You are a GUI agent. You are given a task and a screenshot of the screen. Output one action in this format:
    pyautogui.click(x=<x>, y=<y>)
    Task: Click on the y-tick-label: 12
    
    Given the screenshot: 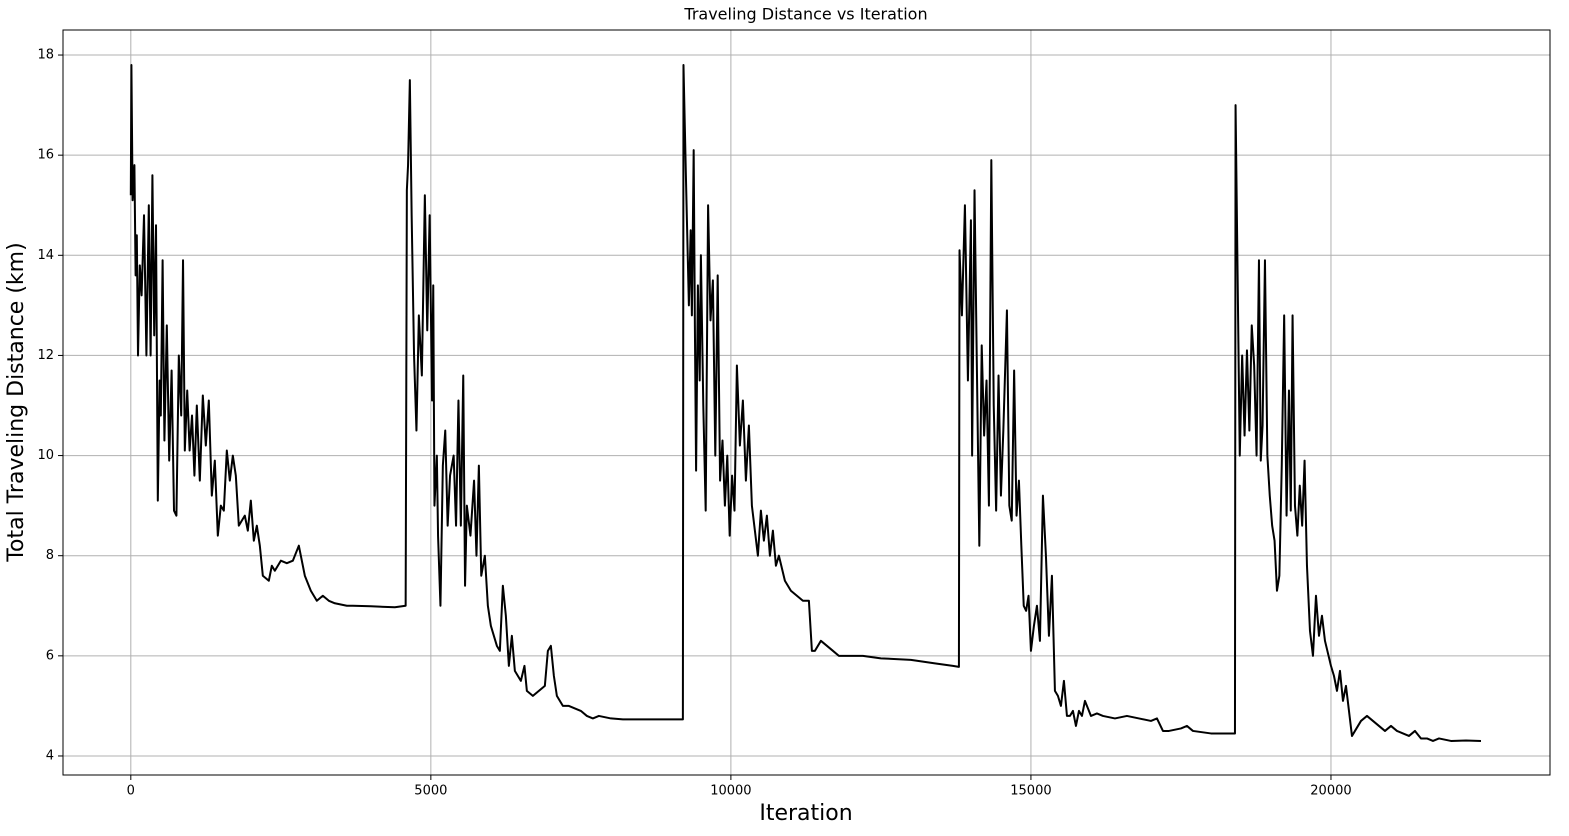 What is the action you would take?
    pyautogui.click(x=45, y=355)
    